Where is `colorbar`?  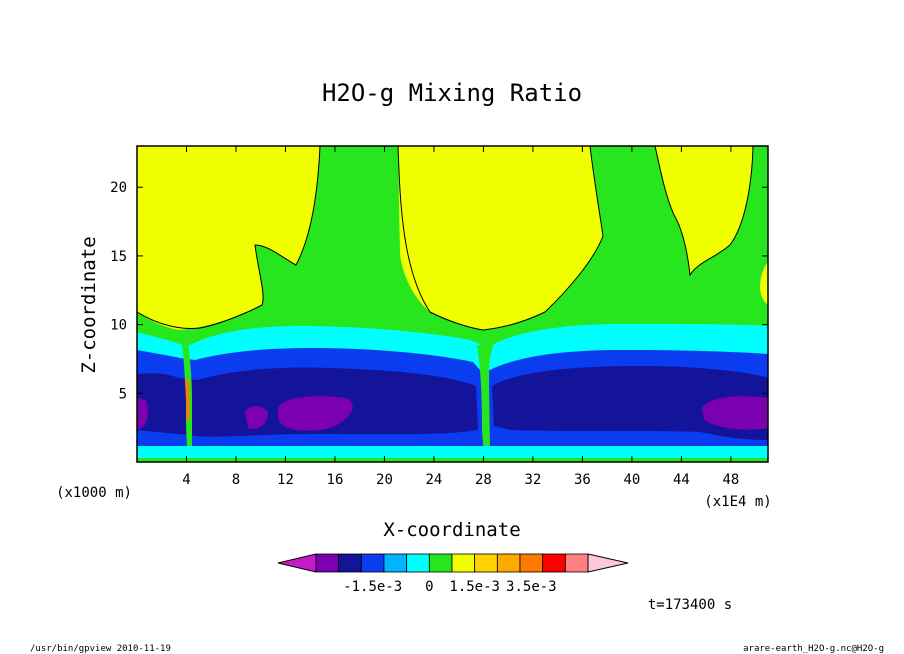
colorbar is located at coordinates (453, 563).